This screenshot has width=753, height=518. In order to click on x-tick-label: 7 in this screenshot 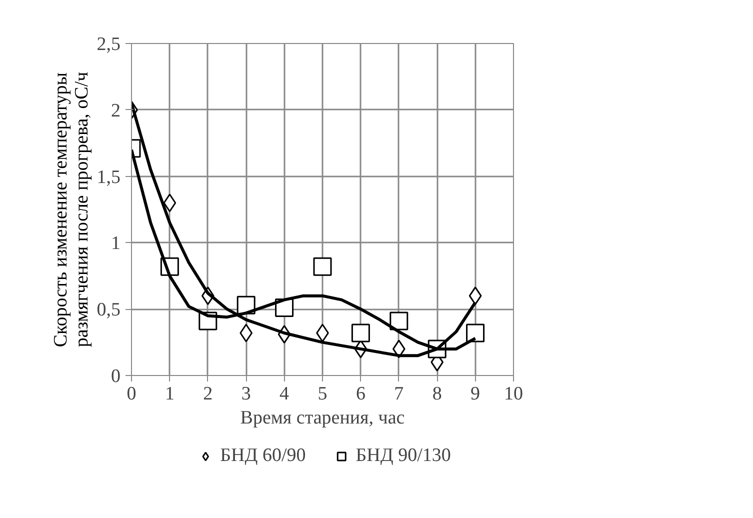, I will do `click(399, 394)`.